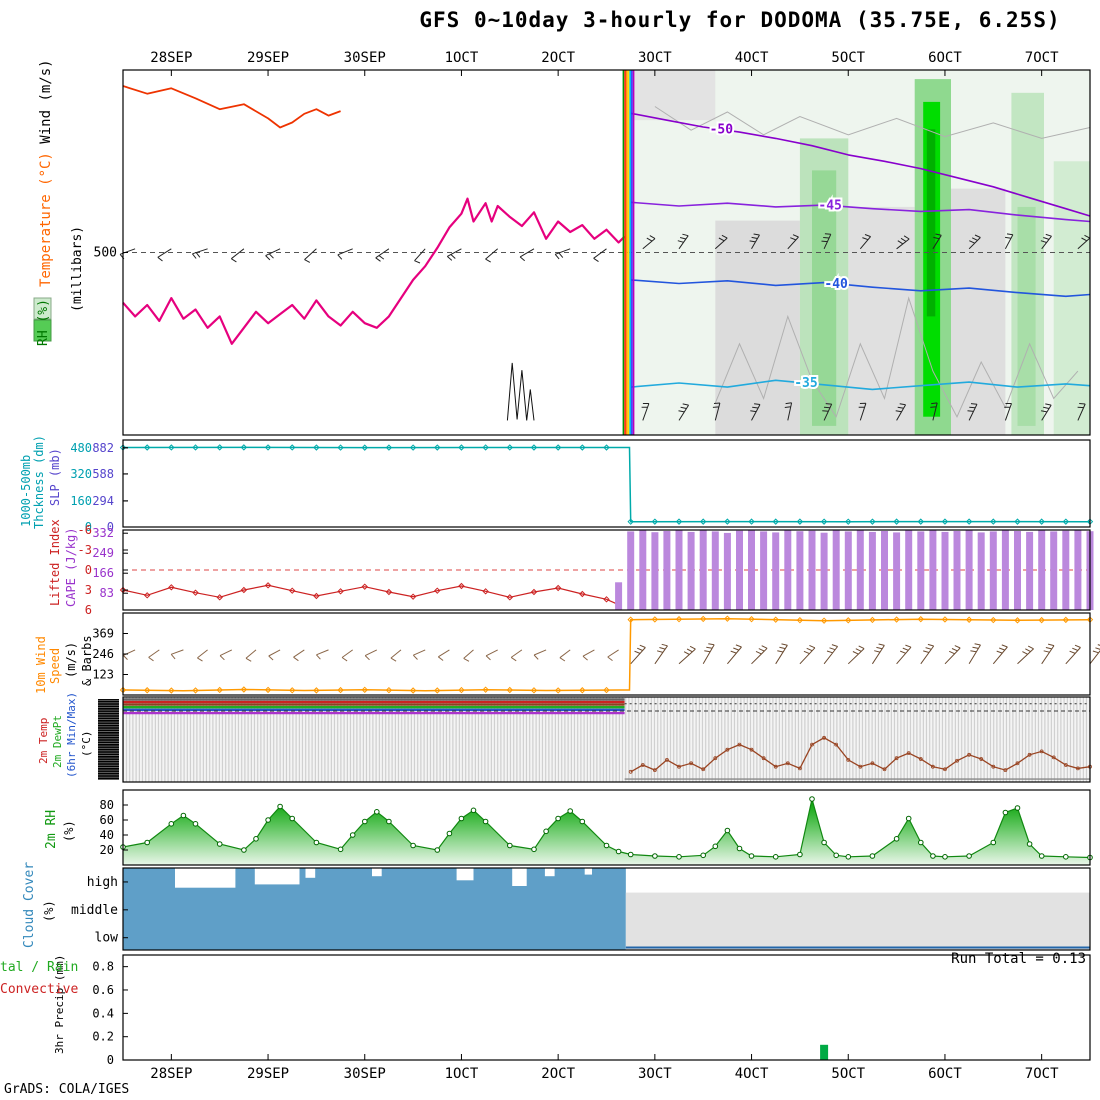  What do you see at coordinates (103, 990) in the screenshot?
I see `tick-label: 0.6` at bounding box center [103, 990].